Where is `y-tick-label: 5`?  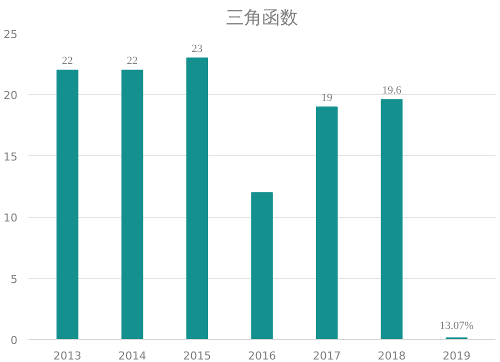
y-tick-label: 5 is located at coordinates (14, 279).